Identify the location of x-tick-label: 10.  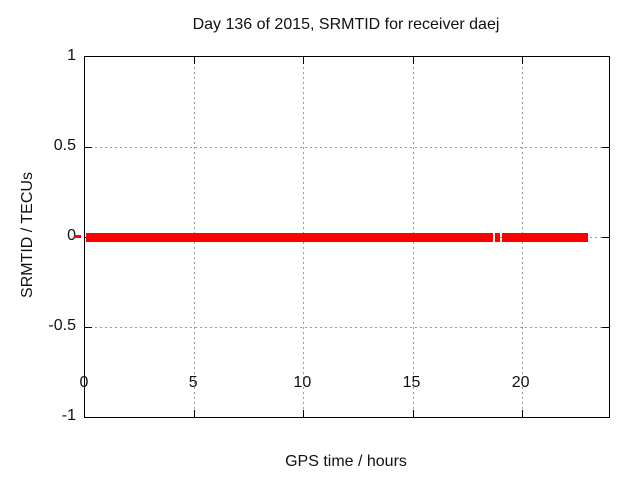
(302, 382).